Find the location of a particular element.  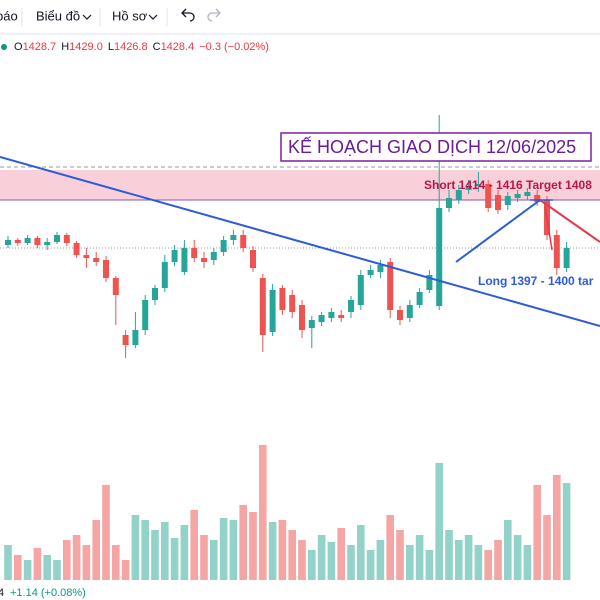

menu-item: Biểu đồ is located at coordinates (58, 15).